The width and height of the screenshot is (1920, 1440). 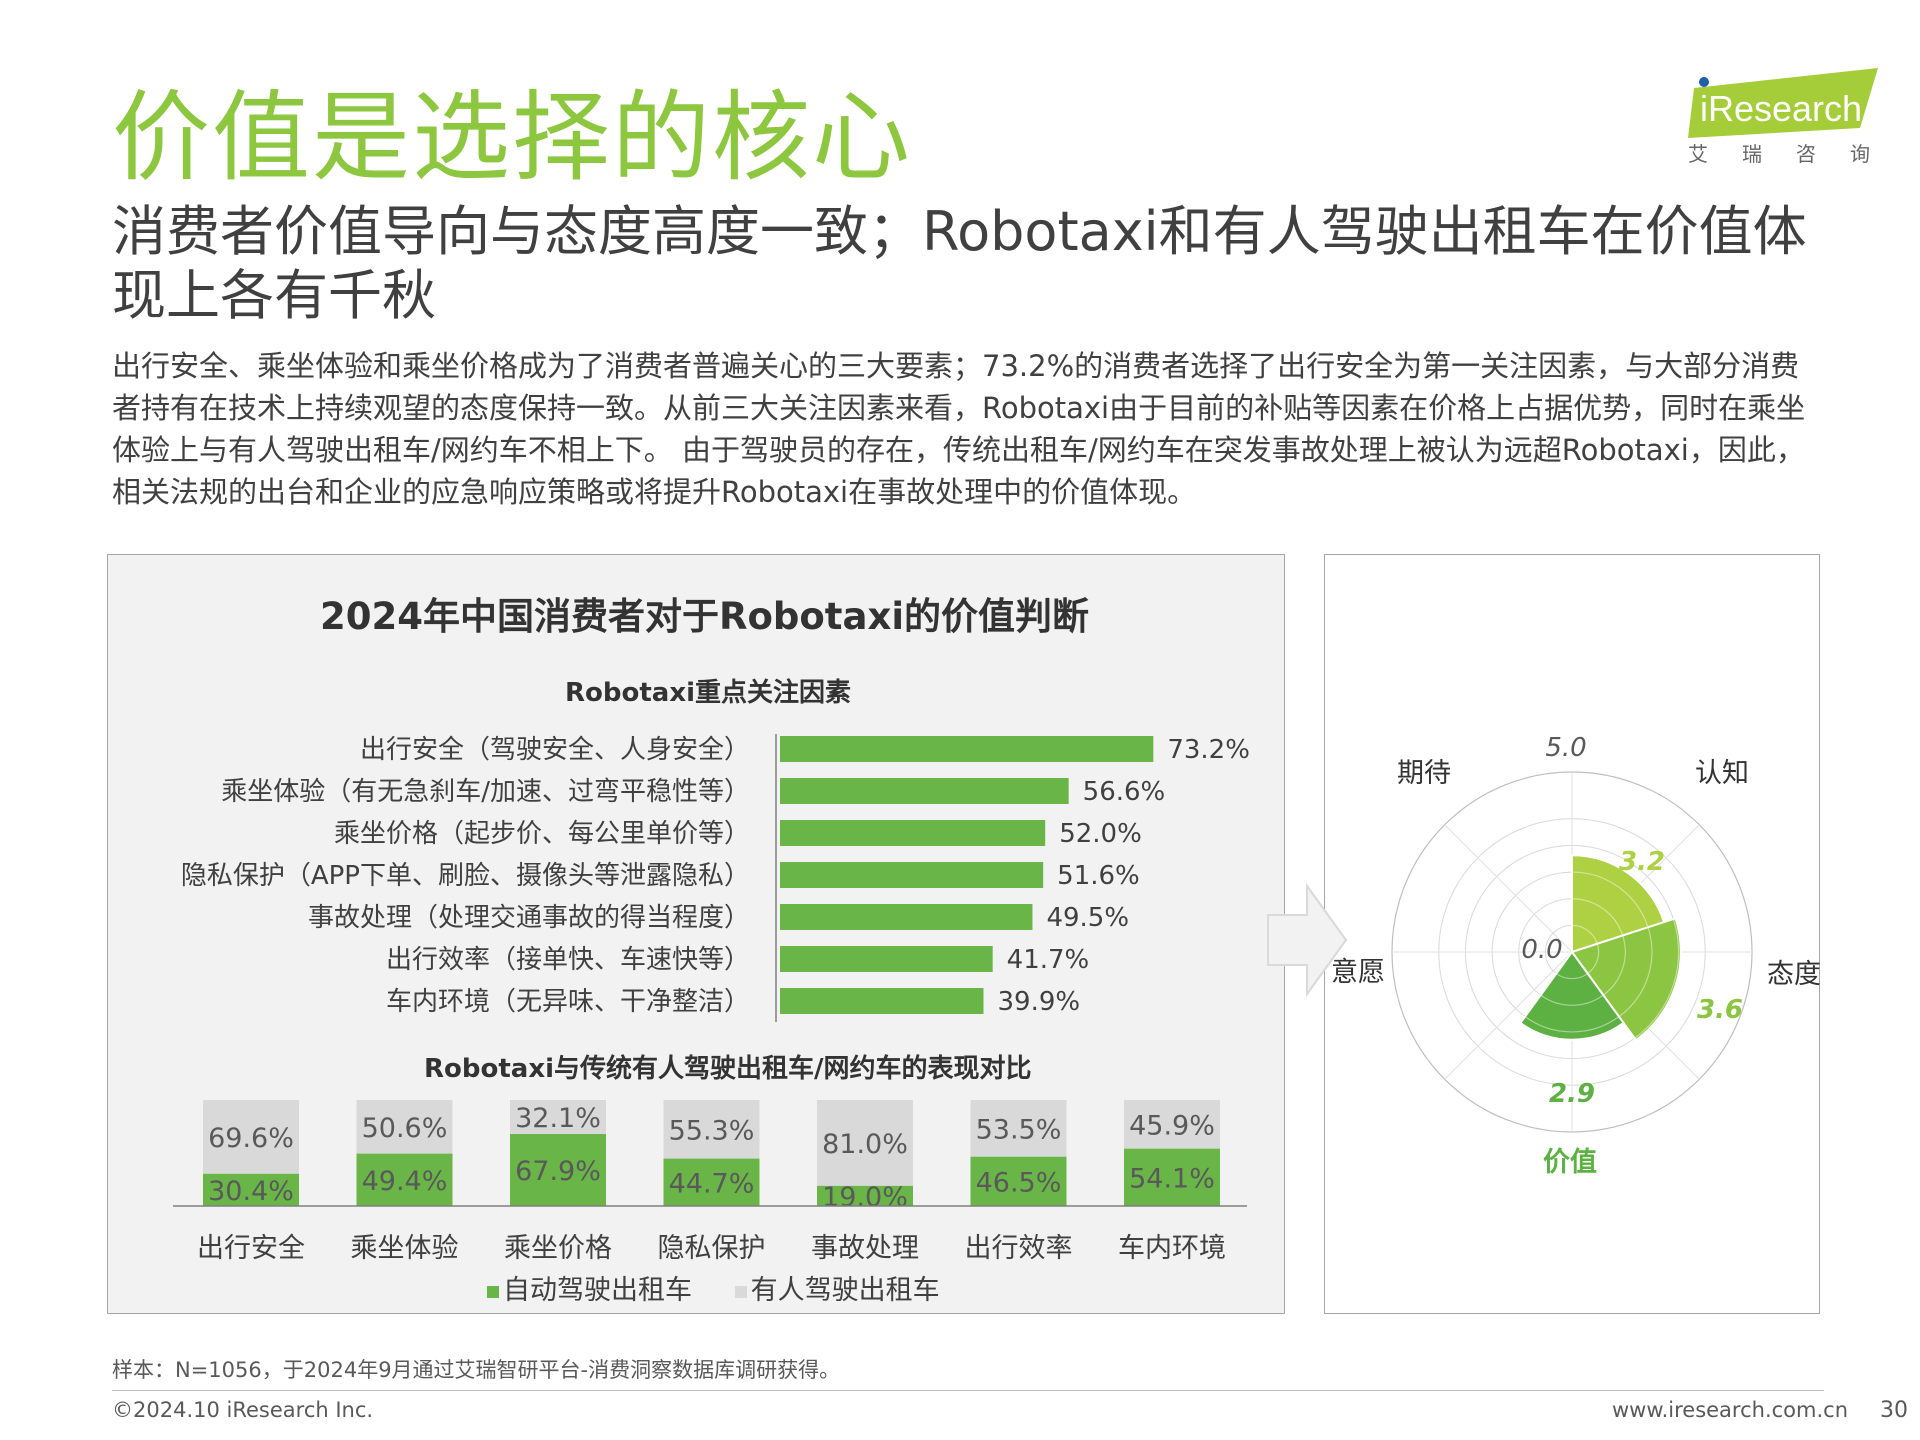 I want to click on right-arrow-icon, so click(x=1307, y=940).